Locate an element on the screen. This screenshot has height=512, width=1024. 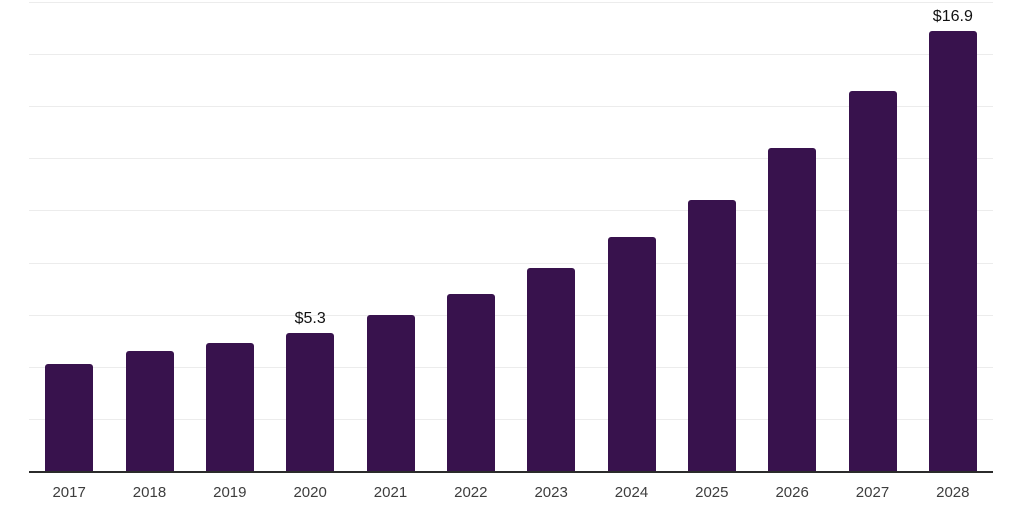
bar-2017 is located at coordinates (69, 417).